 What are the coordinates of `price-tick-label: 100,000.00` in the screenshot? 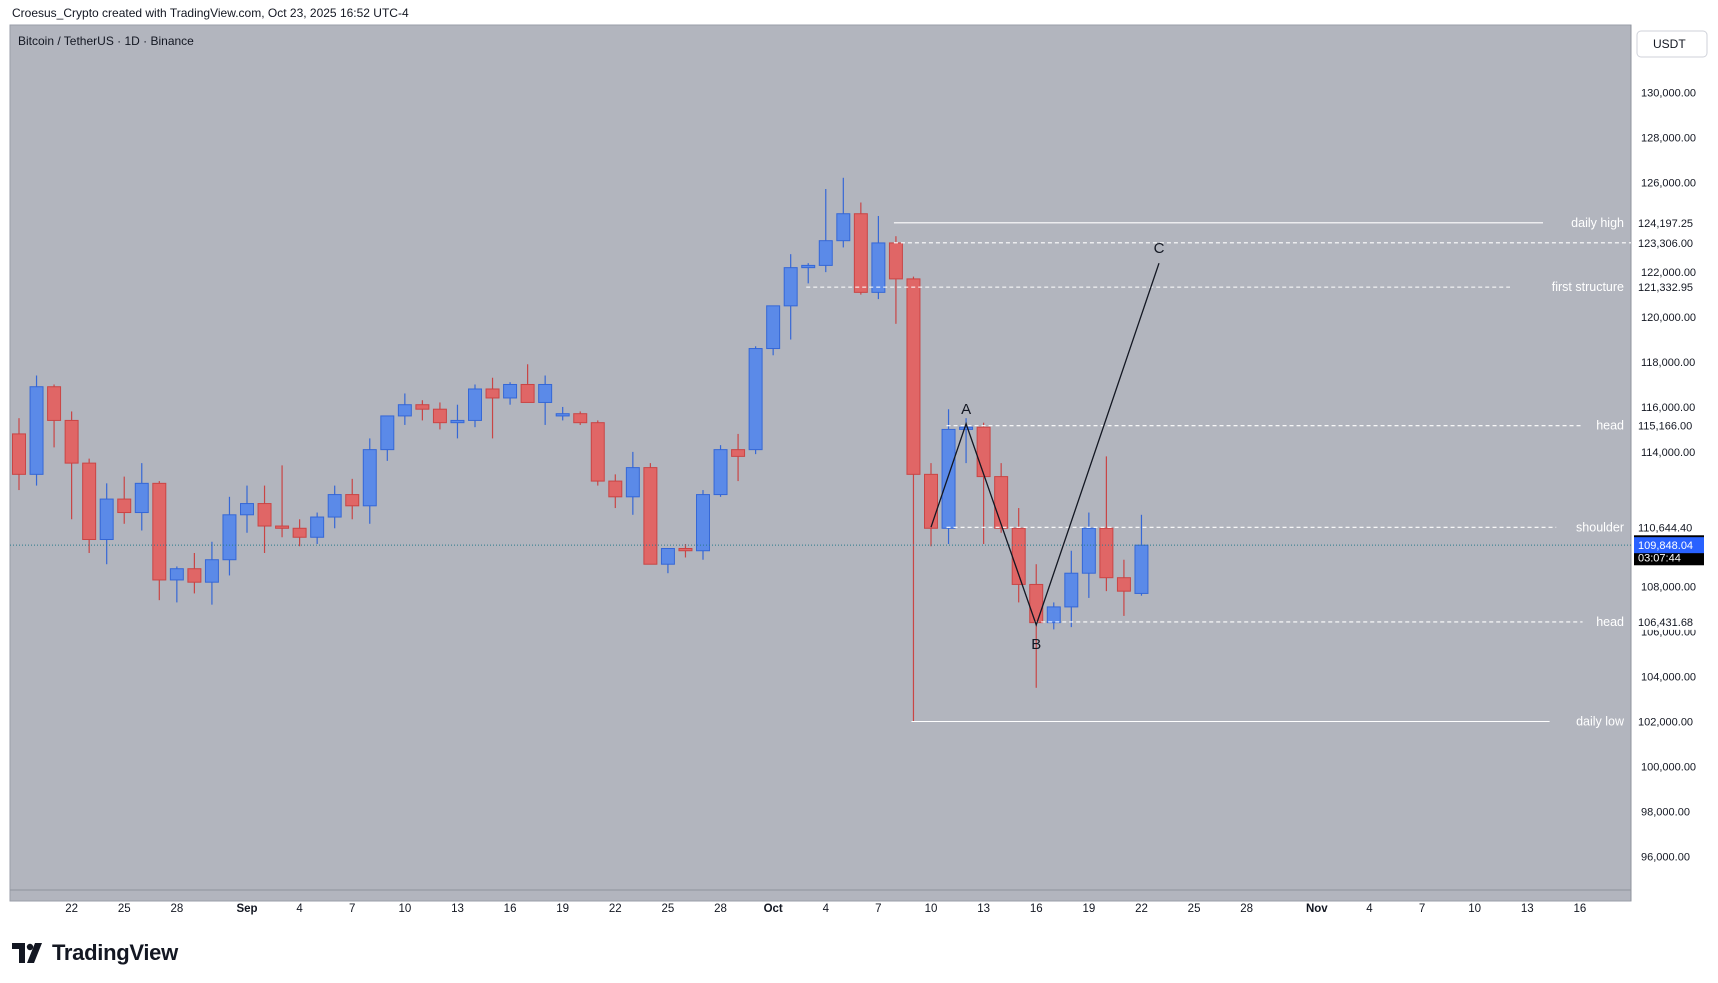 It's located at (1668, 767).